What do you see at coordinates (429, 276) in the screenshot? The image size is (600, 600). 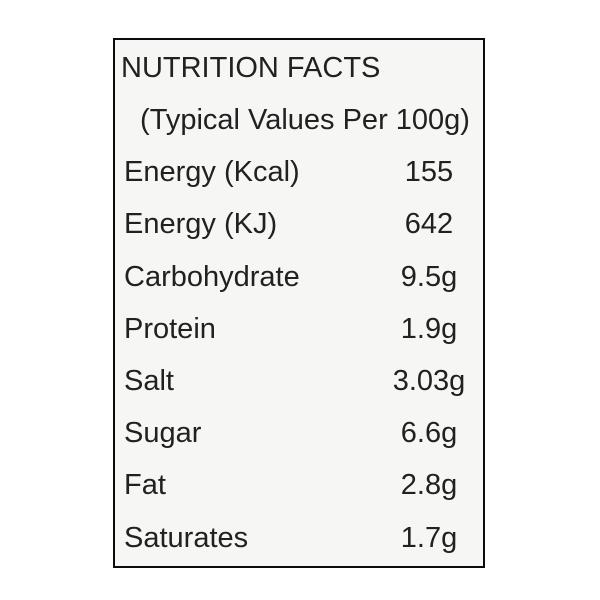 I see `row-value: 9.5g` at bounding box center [429, 276].